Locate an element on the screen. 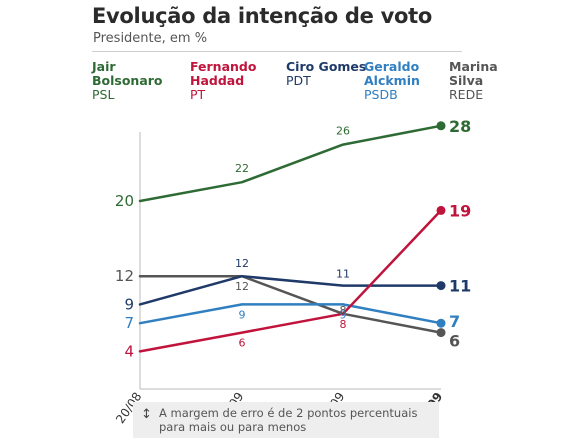  data-label-end: 28 is located at coordinates (460, 126).